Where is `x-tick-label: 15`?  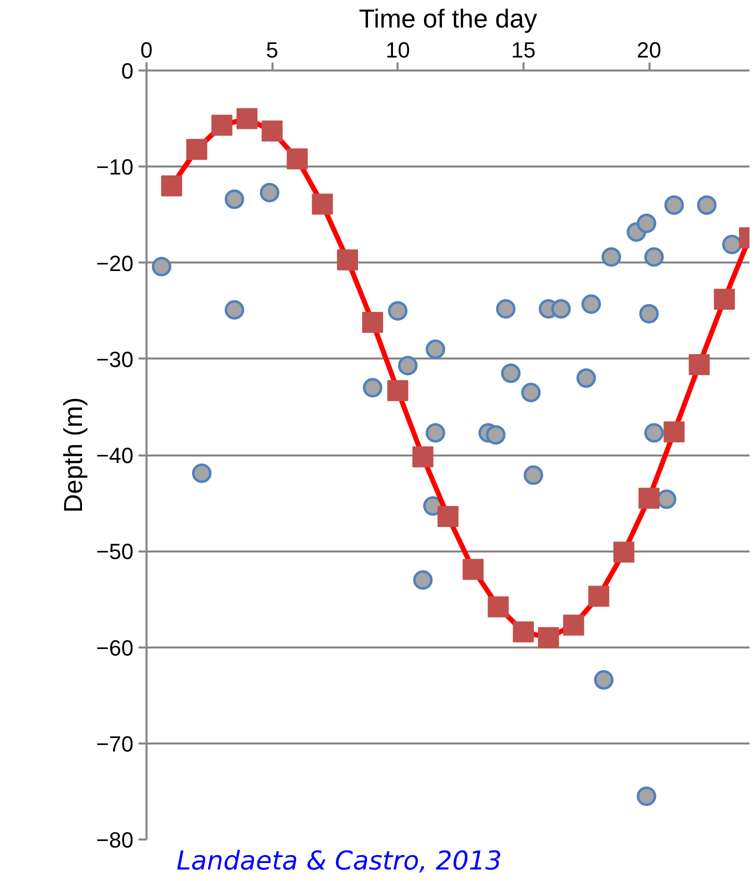 x-tick-label: 15 is located at coordinates (523, 50).